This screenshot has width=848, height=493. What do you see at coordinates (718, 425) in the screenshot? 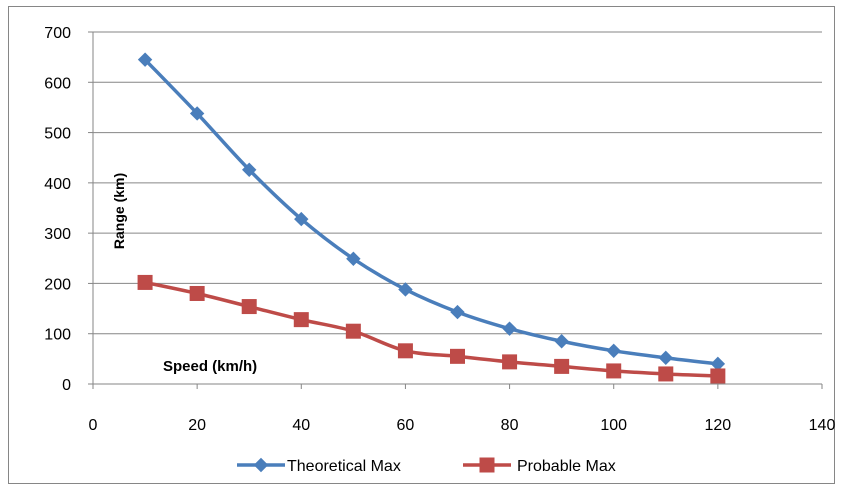
I see `x-tick-label: 120` at bounding box center [718, 425].